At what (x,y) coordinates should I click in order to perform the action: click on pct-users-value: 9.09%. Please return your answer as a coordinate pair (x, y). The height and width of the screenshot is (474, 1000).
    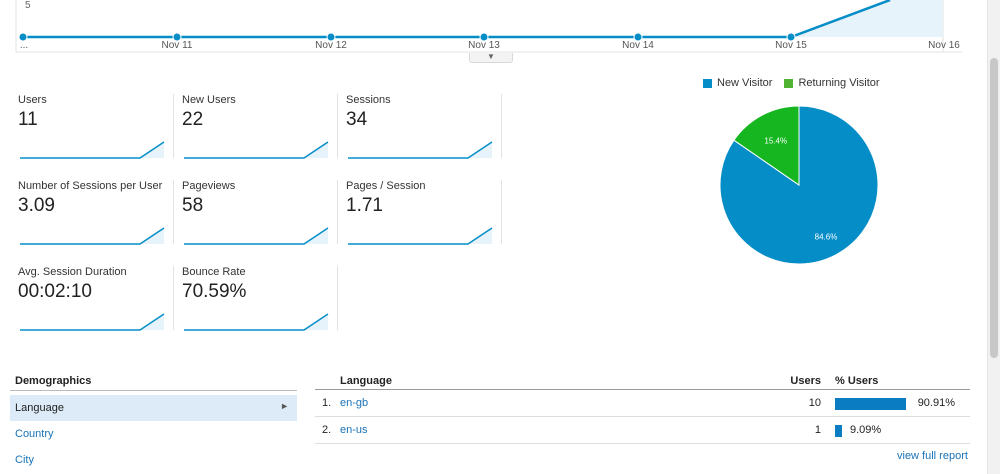
    Looking at the image, I should click on (866, 430).